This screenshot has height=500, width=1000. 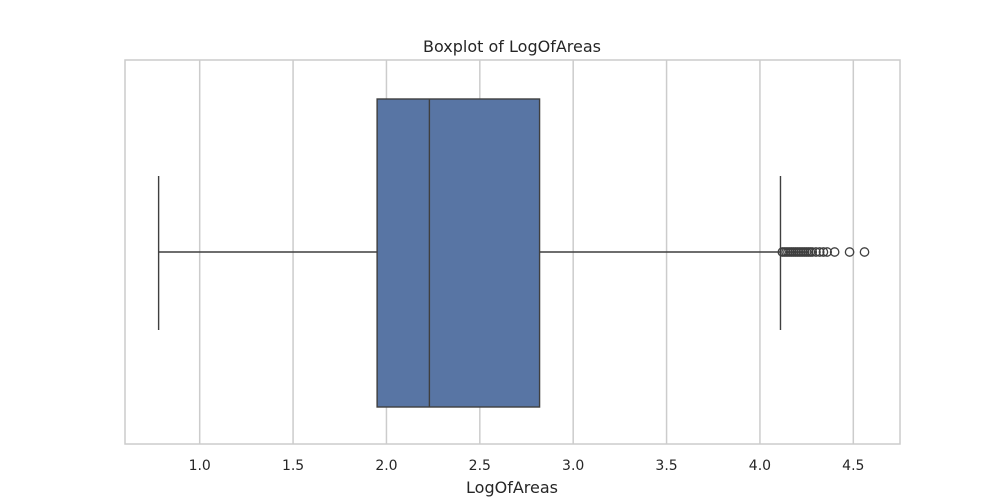 What do you see at coordinates (573, 466) in the screenshot?
I see `x-tick-label-4: 3.0` at bounding box center [573, 466].